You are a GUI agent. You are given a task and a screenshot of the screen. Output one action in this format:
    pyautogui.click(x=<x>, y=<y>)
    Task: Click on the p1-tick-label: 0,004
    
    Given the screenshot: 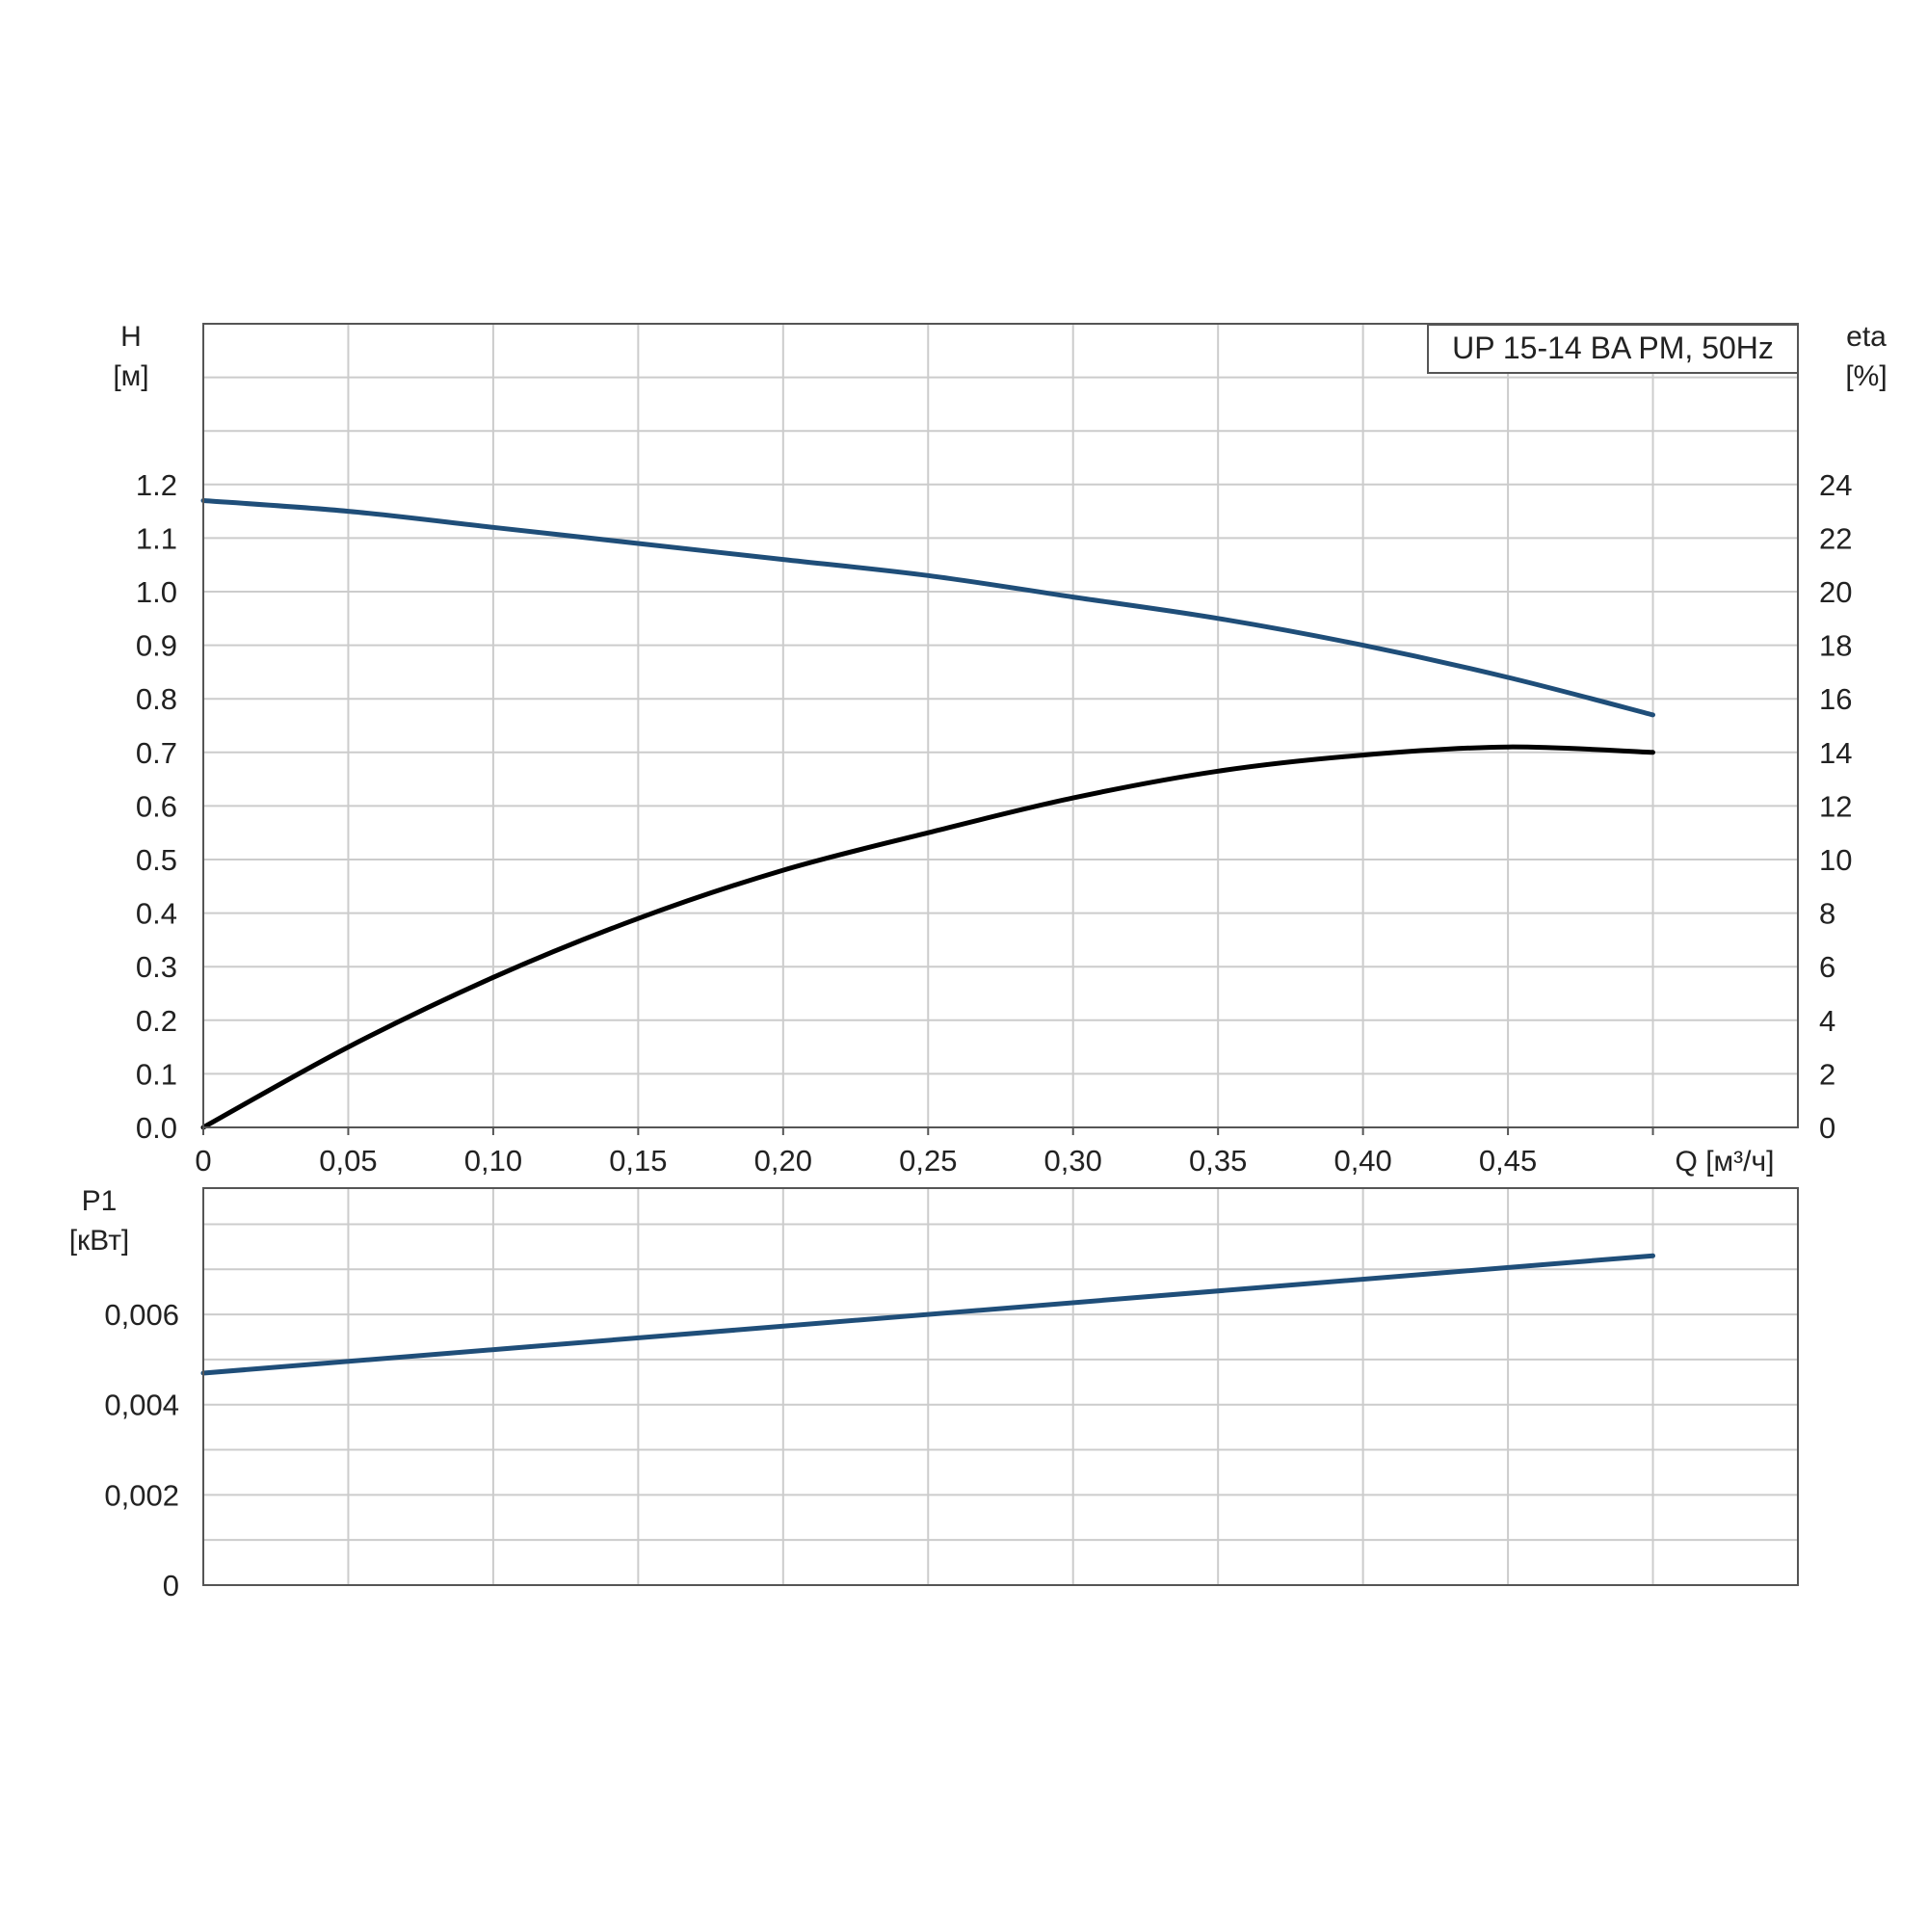 What is the action you would take?
    pyautogui.click(x=141, y=1405)
    